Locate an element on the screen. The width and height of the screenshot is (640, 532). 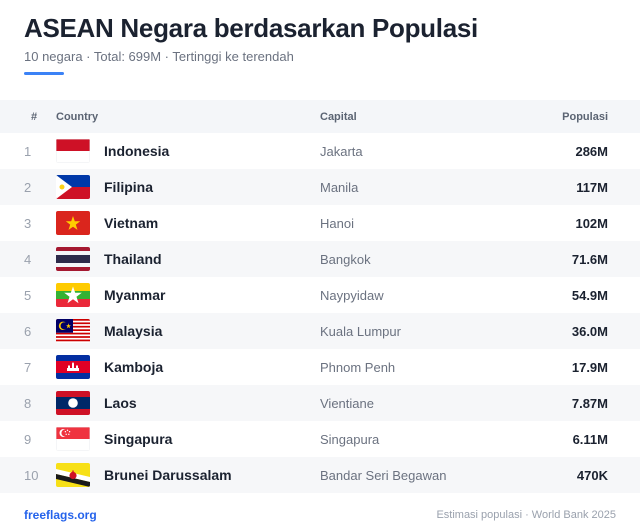
table-row: 8 Laos Vientiane 7.87M is located at coordinates (320, 403).